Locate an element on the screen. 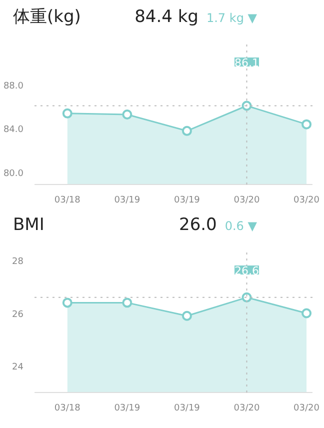 This screenshot has height=428, width=324. y-tick-label: 26 is located at coordinates (18, 315).